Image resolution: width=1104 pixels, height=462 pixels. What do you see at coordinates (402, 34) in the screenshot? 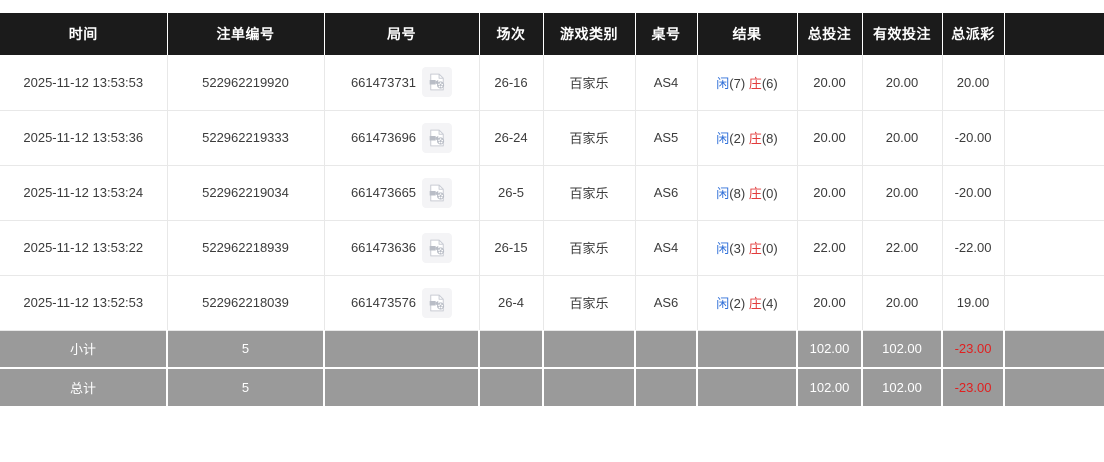
I see `column-header-round-no: 局号` at bounding box center [402, 34].